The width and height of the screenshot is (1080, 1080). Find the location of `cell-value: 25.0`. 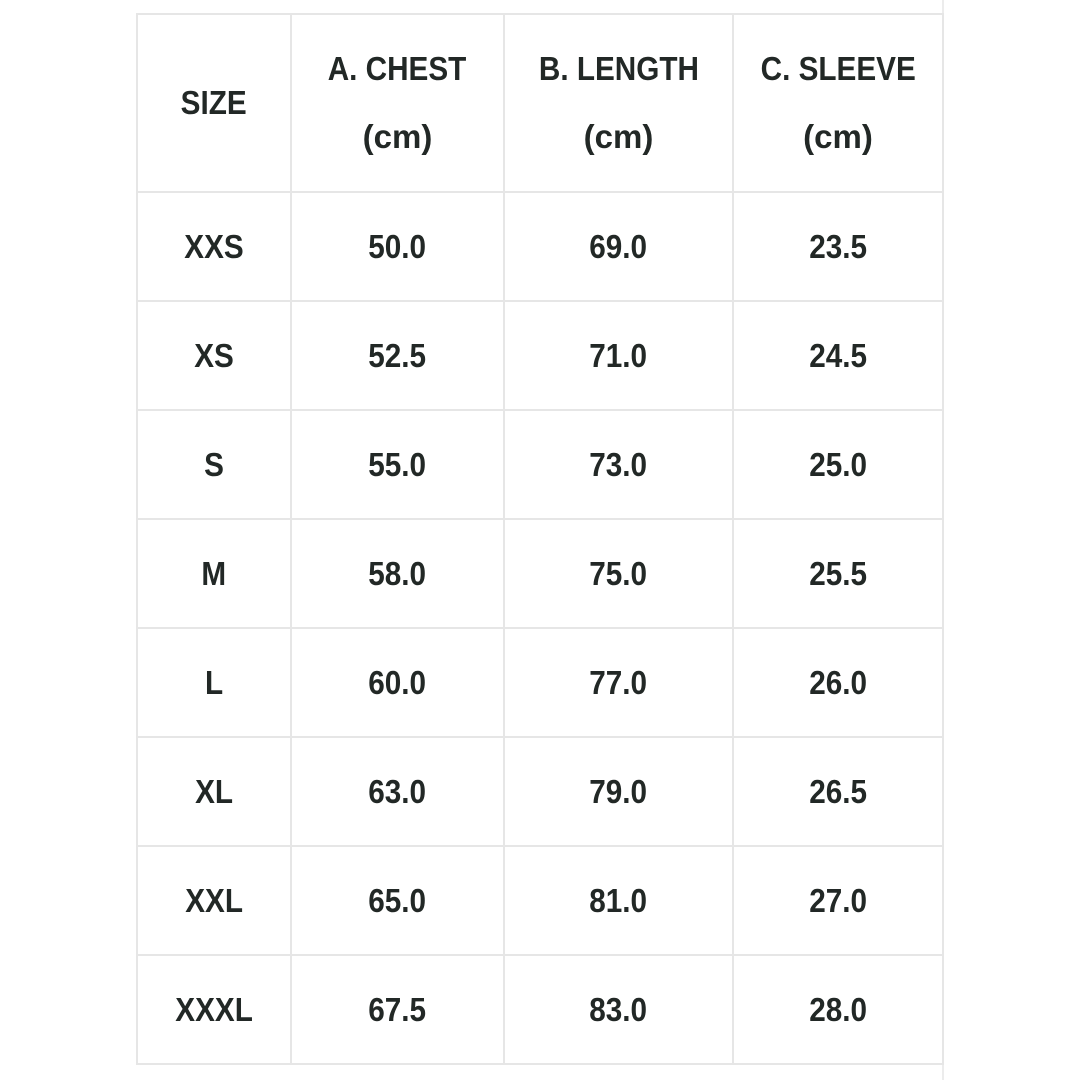

cell-value: 25.0 is located at coordinates (838, 464).